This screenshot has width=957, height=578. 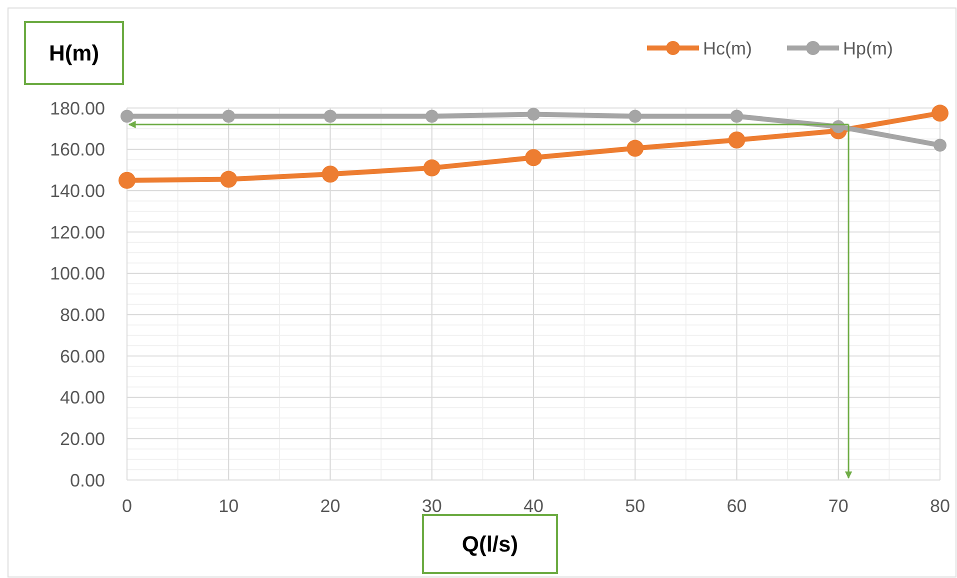 I want to click on y-tick-label: 180.00, so click(x=77, y=108).